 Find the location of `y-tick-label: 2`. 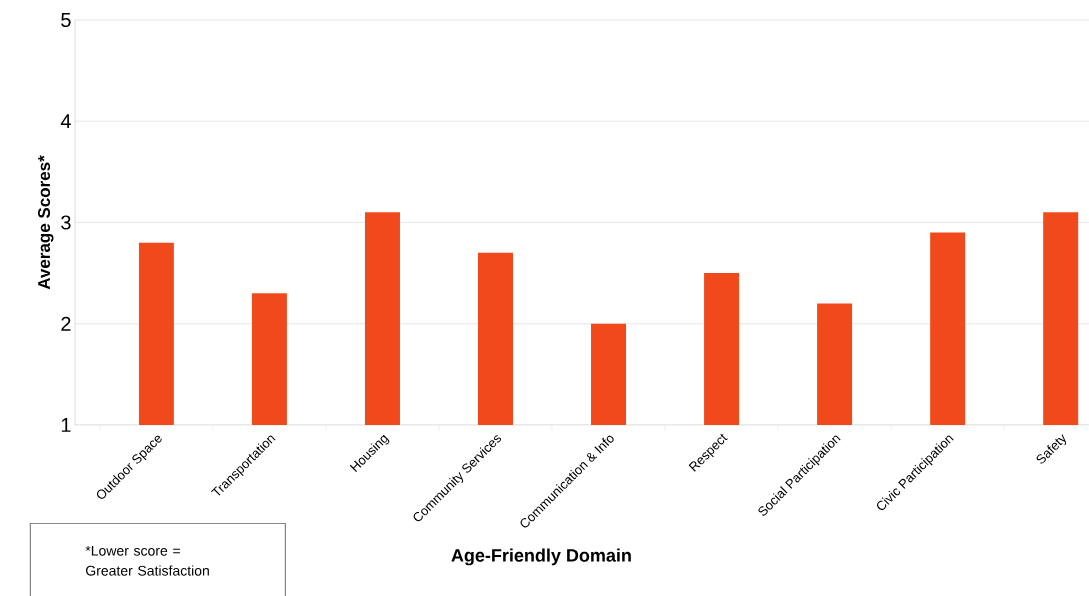

y-tick-label: 2 is located at coordinates (66, 323).